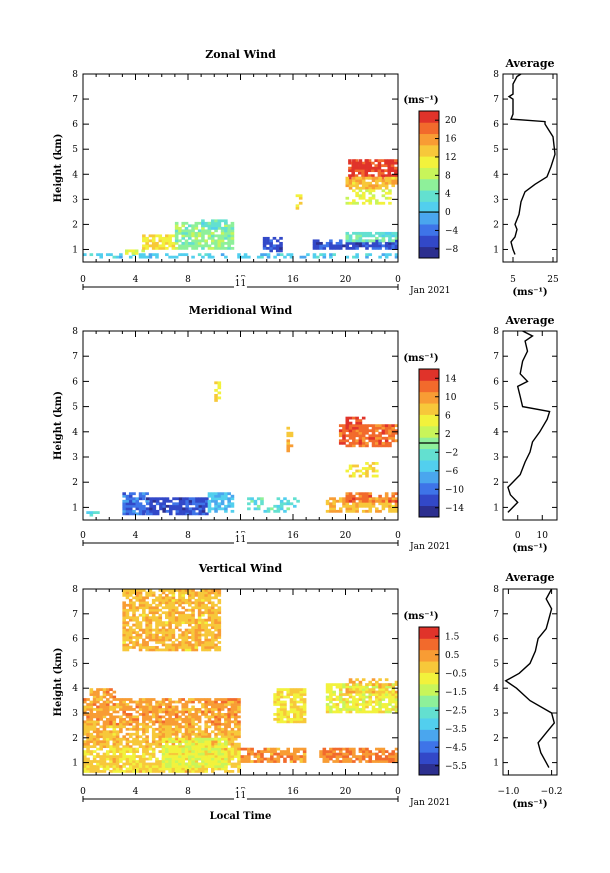 The width and height of the screenshot is (610, 873). Describe the element at coordinates (429, 466) in the screenshot. I see `meridional-colorbar-swatch` at that location.